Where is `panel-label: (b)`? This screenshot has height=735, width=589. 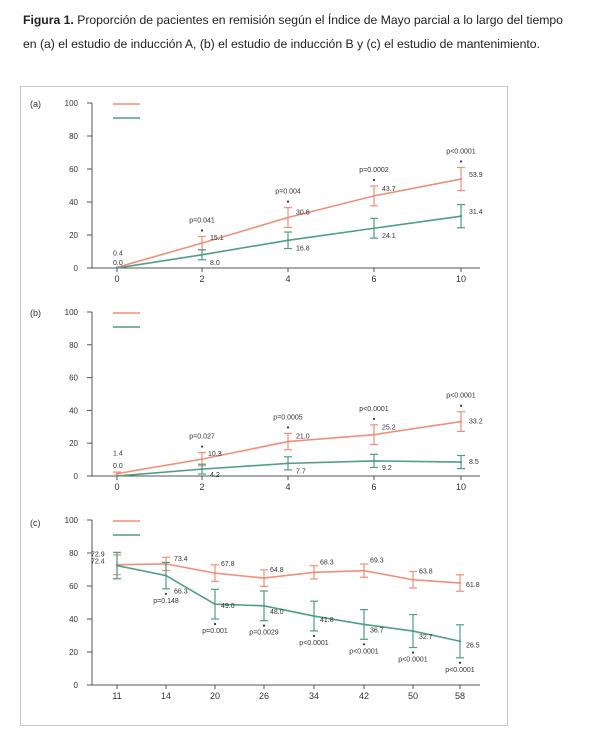 panel-label: (b) is located at coordinates (35, 313).